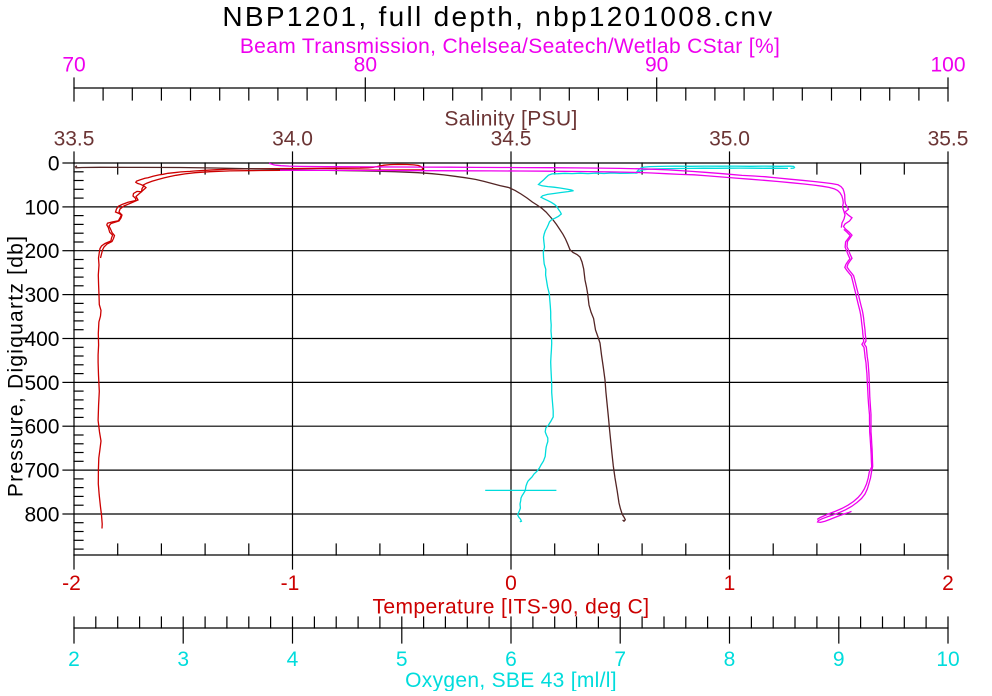 The width and height of the screenshot is (992, 696). I want to click on svg-text: 34.5, so click(511, 138).